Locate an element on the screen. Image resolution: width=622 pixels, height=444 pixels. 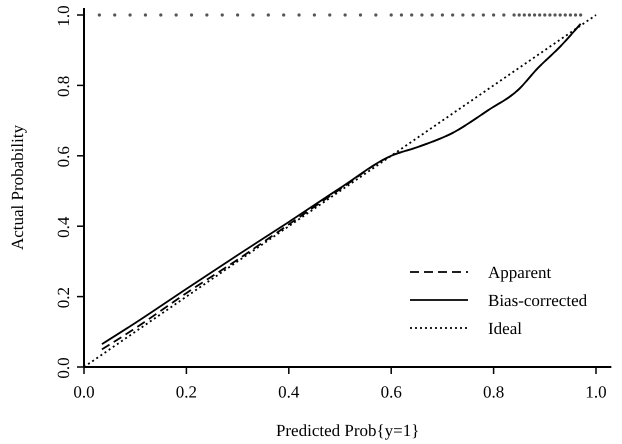
y-tick-label: 0.4 is located at coordinates (63, 227).